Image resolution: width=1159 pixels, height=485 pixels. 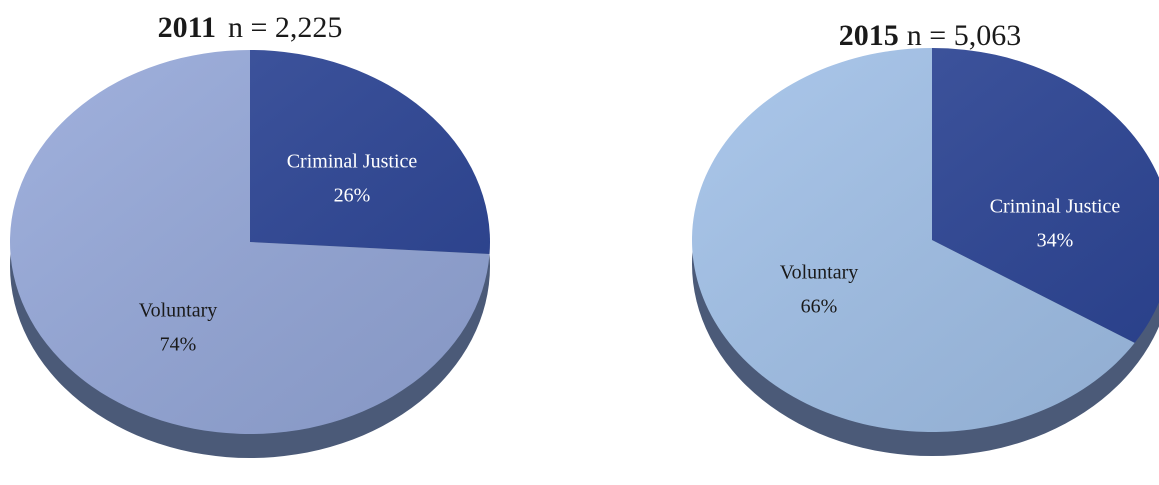 What do you see at coordinates (1055, 241) in the screenshot?
I see `slice-value: 34%` at bounding box center [1055, 241].